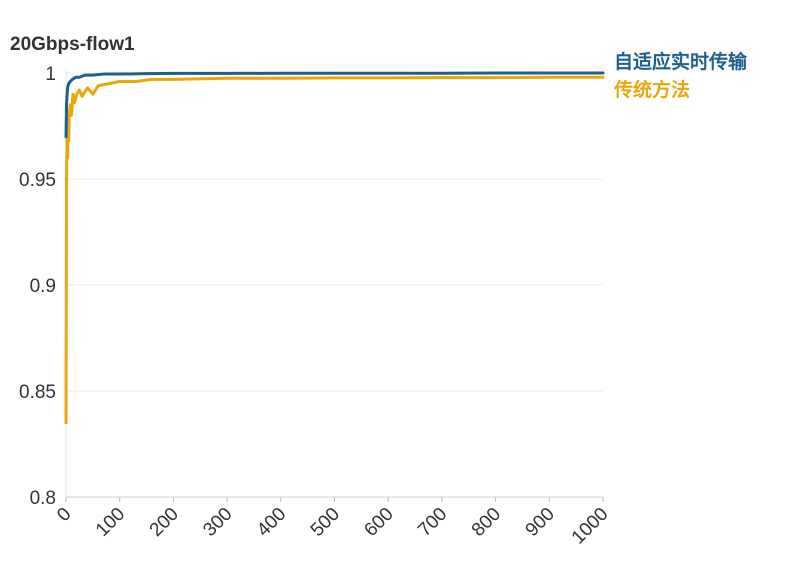  I want to click on y-tick-label: 0.95, so click(37, 180).